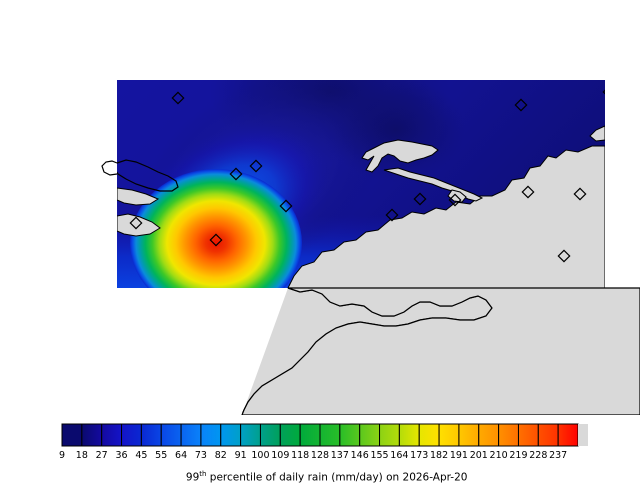 Image resolution: width=640 pixels, height=496 pixels. Describe the element at coordinates (518, 455) in the screenshot. I see `colorbar-tick-label: 219` at that location.